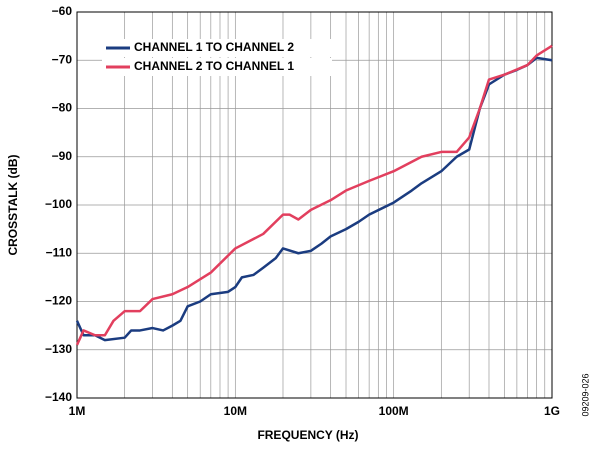 The height and width of the screenshot is (450, 594). Describe the element at coordinates (77, 411) in the screenshot. I see `x-tick-label: 1M` at that location.